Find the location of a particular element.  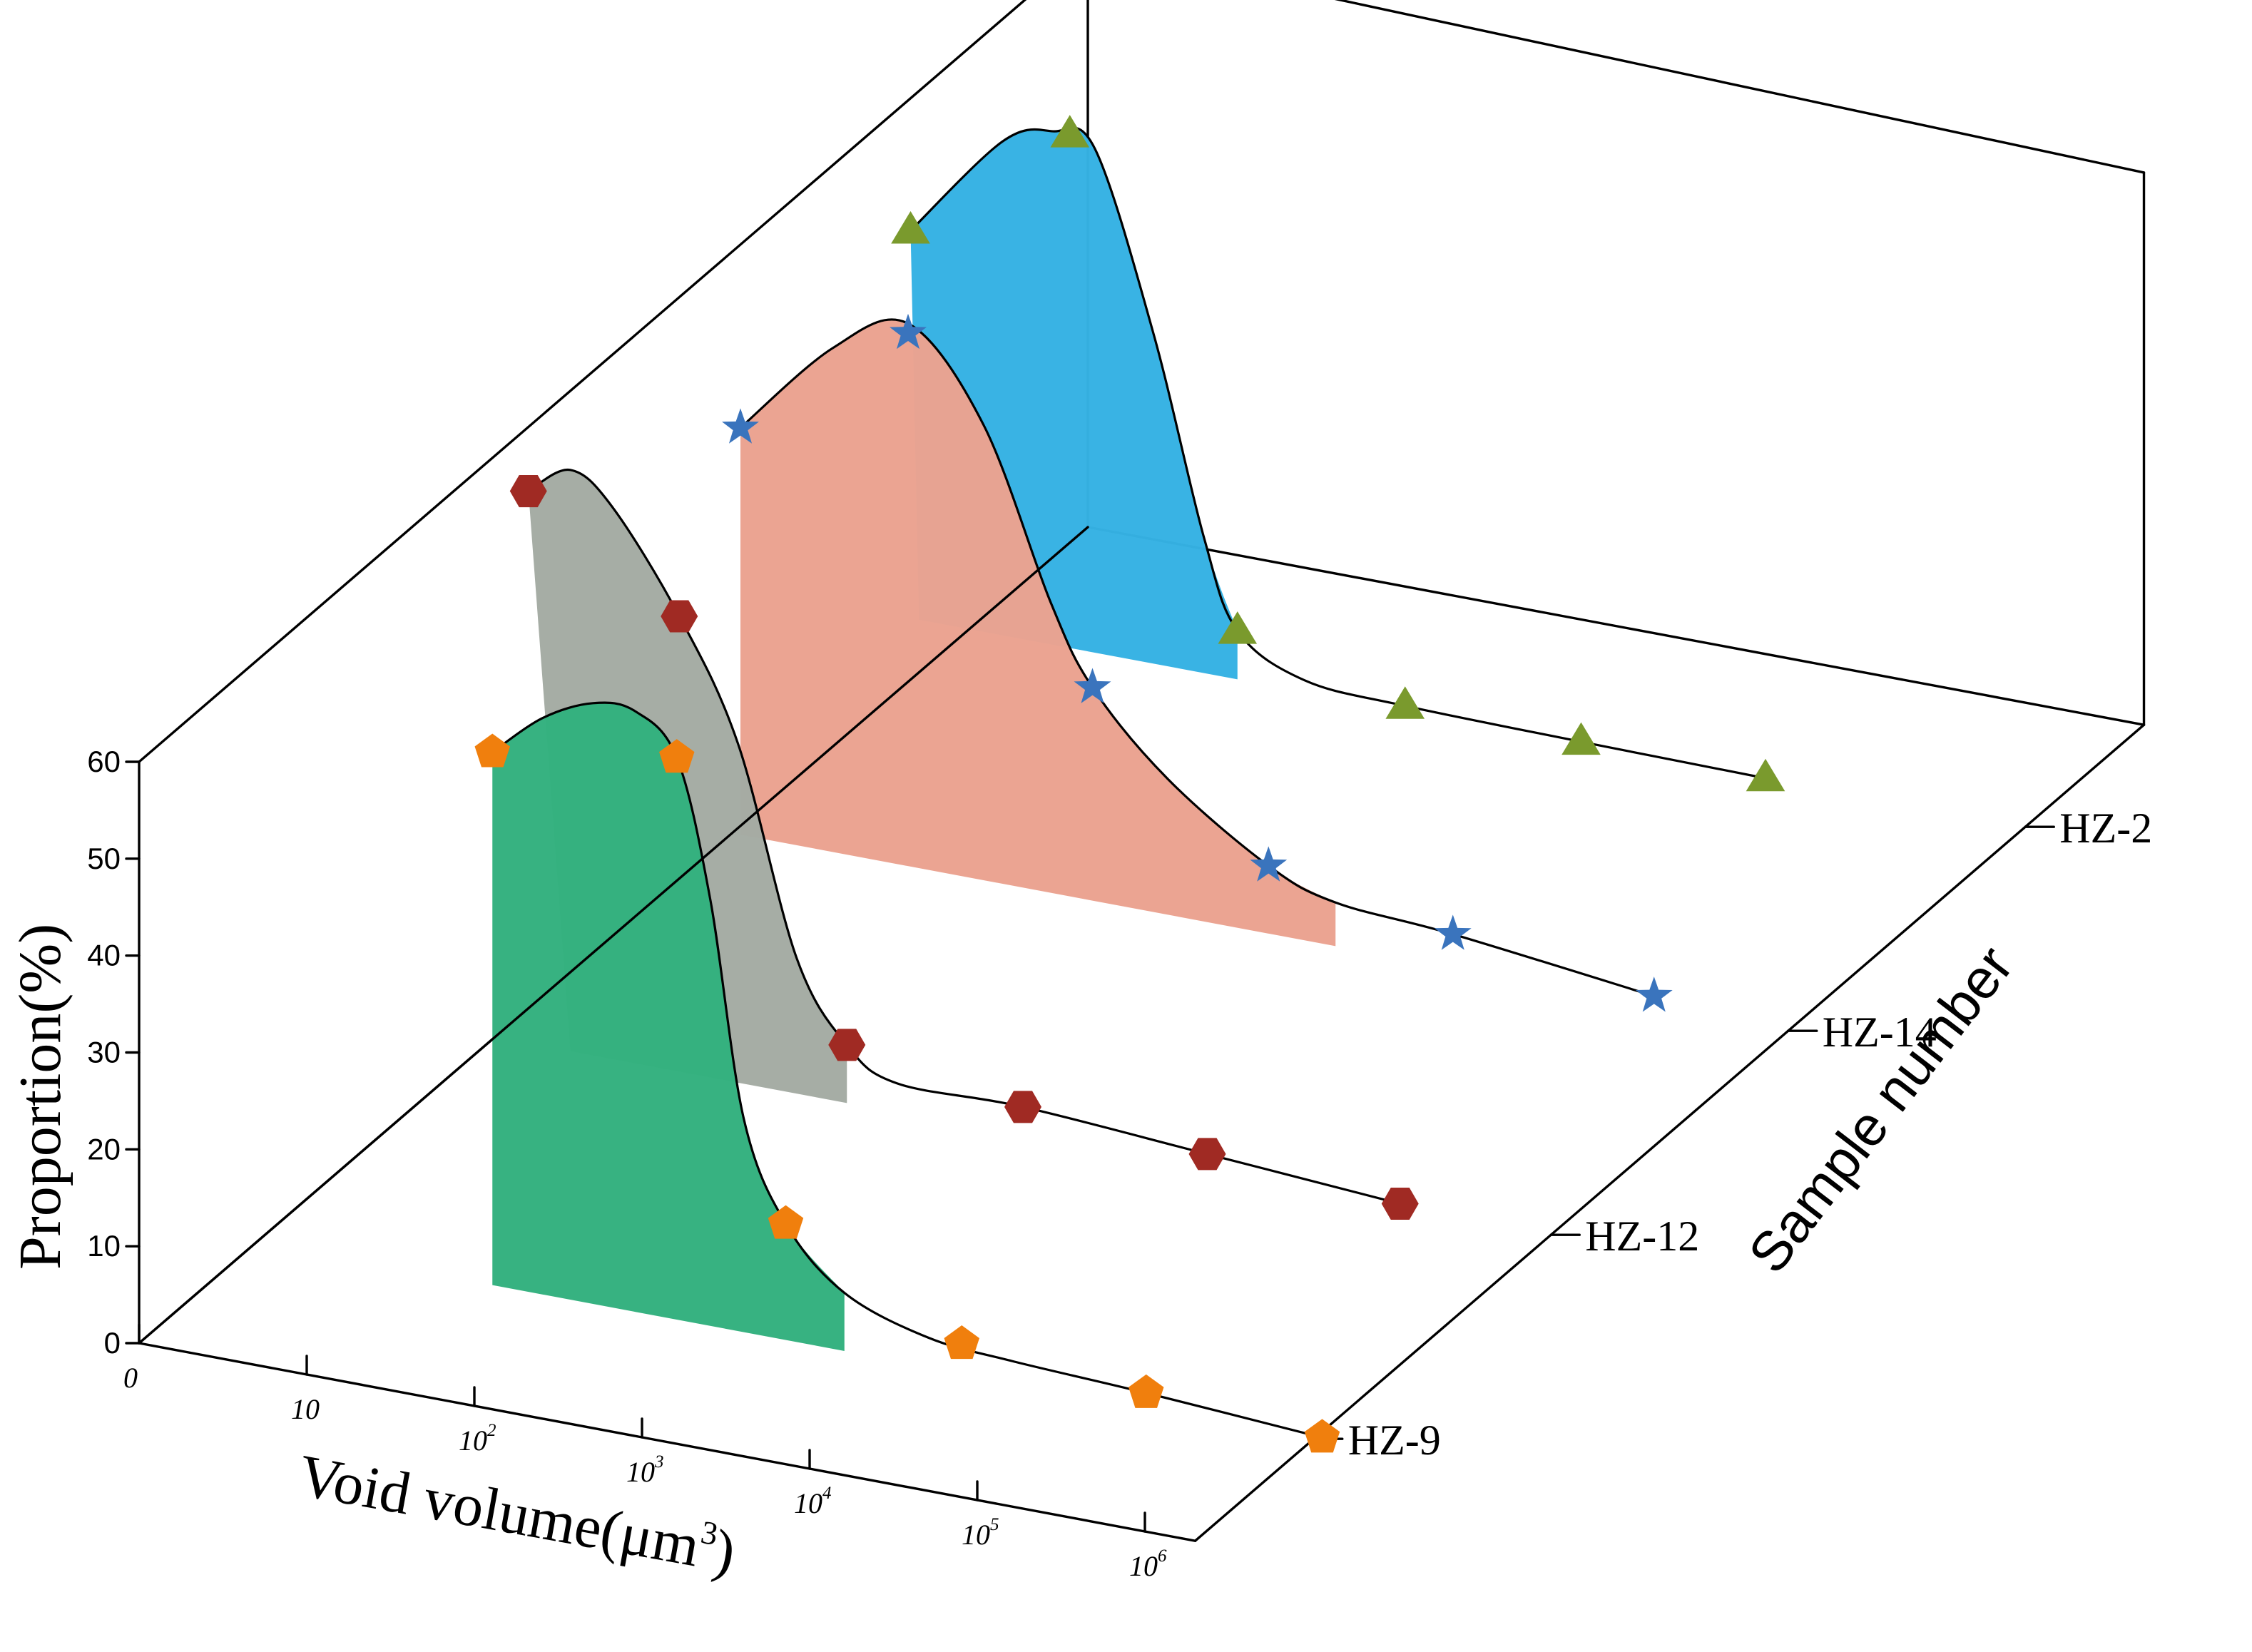

x-tick-sup: 2 is located at coordinates (492, 1430).